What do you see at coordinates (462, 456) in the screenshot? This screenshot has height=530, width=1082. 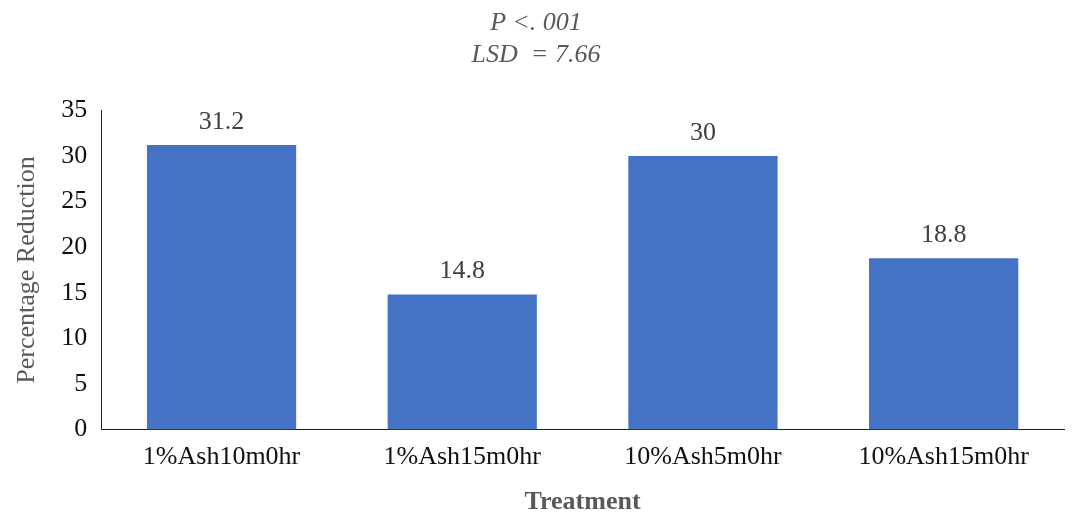 I see `x-tick-label: 1%Ash15m0hr` at bounding box center [462, 456].